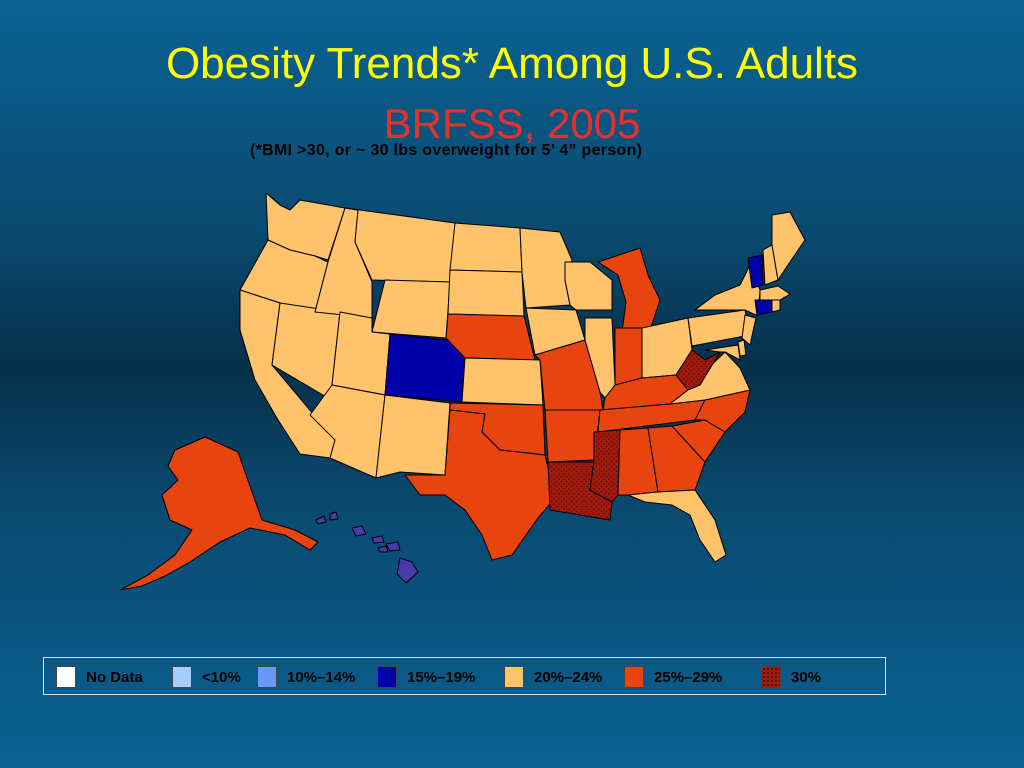 This screenshot has width=1024, height=768. What do you see at coordinates (411, 309) in the screenshot?
I see `state-WY` at bounding box center [411, 309].